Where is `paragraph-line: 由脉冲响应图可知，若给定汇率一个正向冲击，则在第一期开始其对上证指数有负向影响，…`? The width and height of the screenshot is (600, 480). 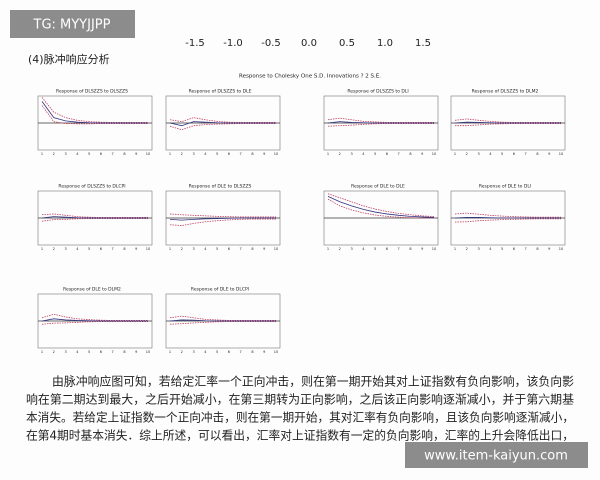
paragraph-line: 由脉冲响应图可知，若给定汇率一个正向冲击，则在第一期开始其对上证指数有负向影响，… is located at coordinates (313, 381).